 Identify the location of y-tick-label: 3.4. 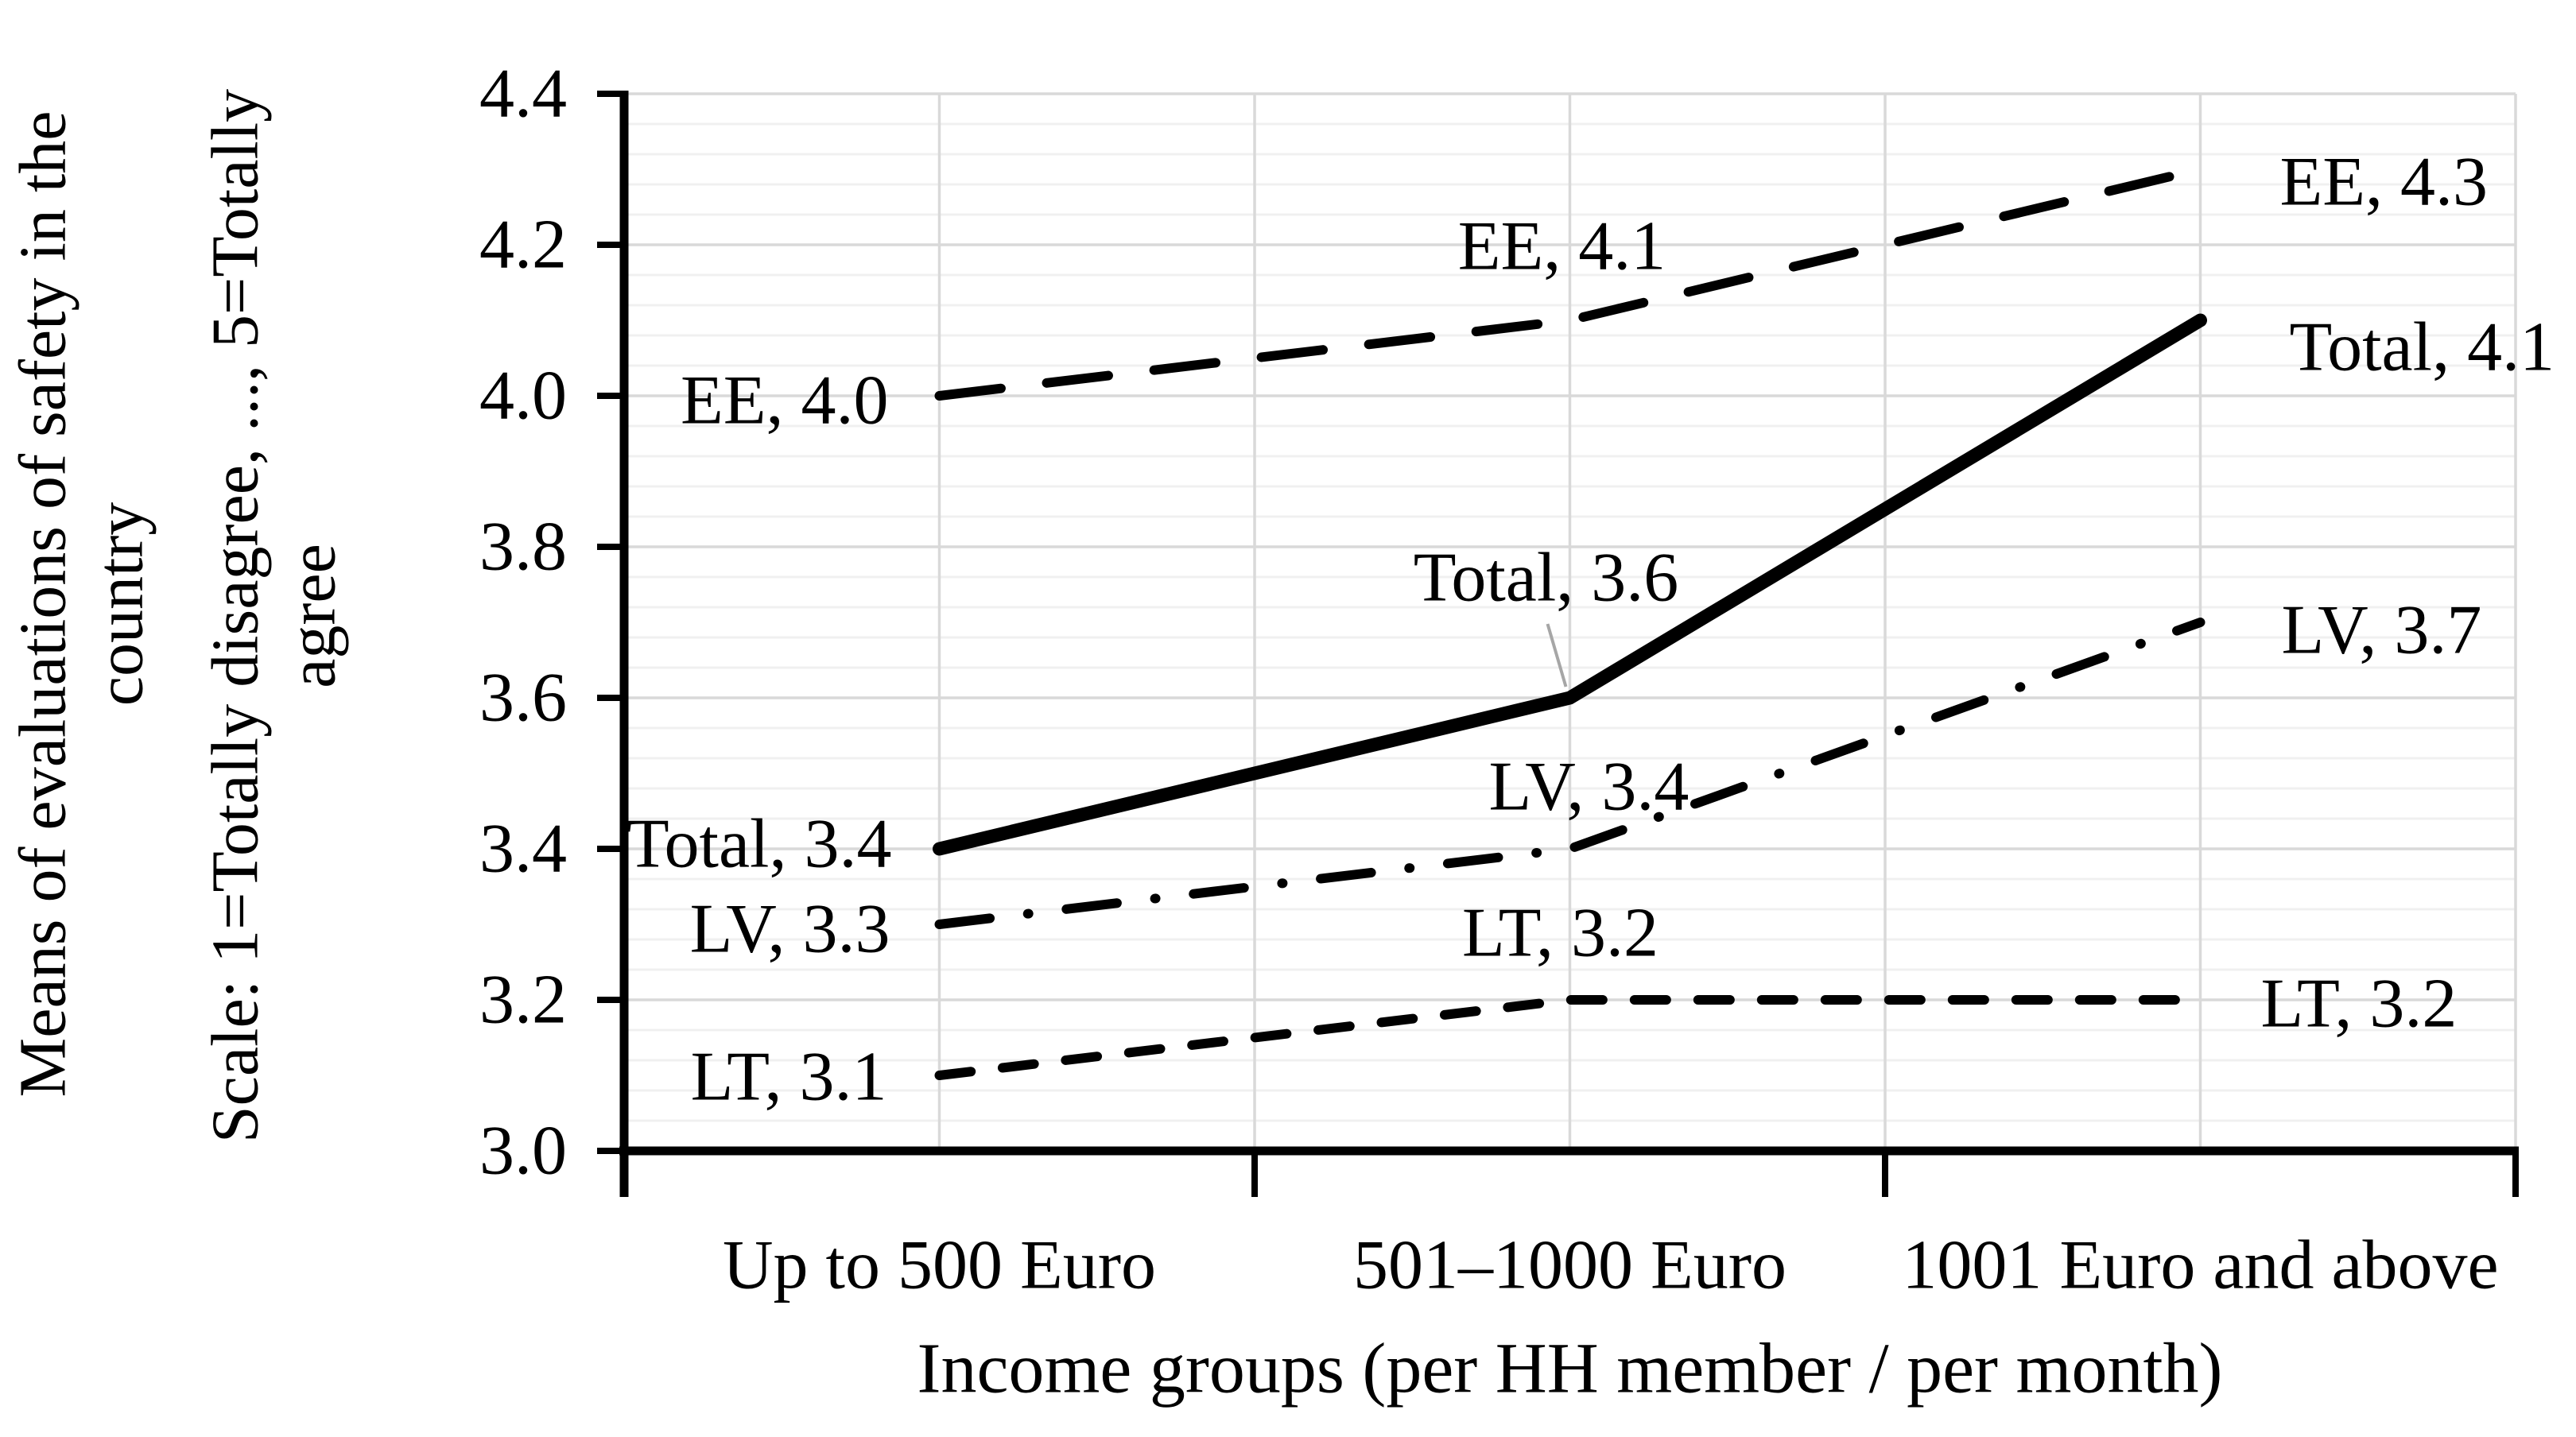
(523, 849).